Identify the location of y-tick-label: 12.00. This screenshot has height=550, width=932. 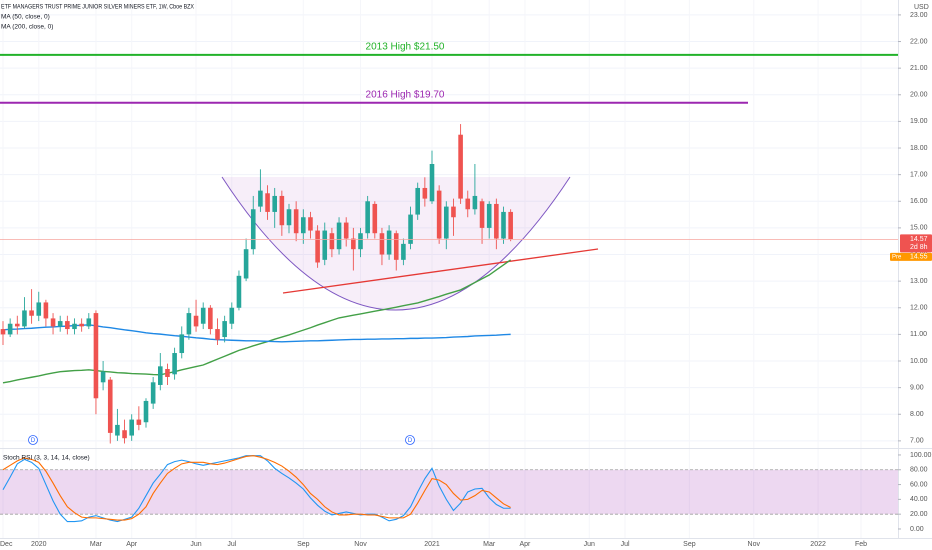
(919, 308).